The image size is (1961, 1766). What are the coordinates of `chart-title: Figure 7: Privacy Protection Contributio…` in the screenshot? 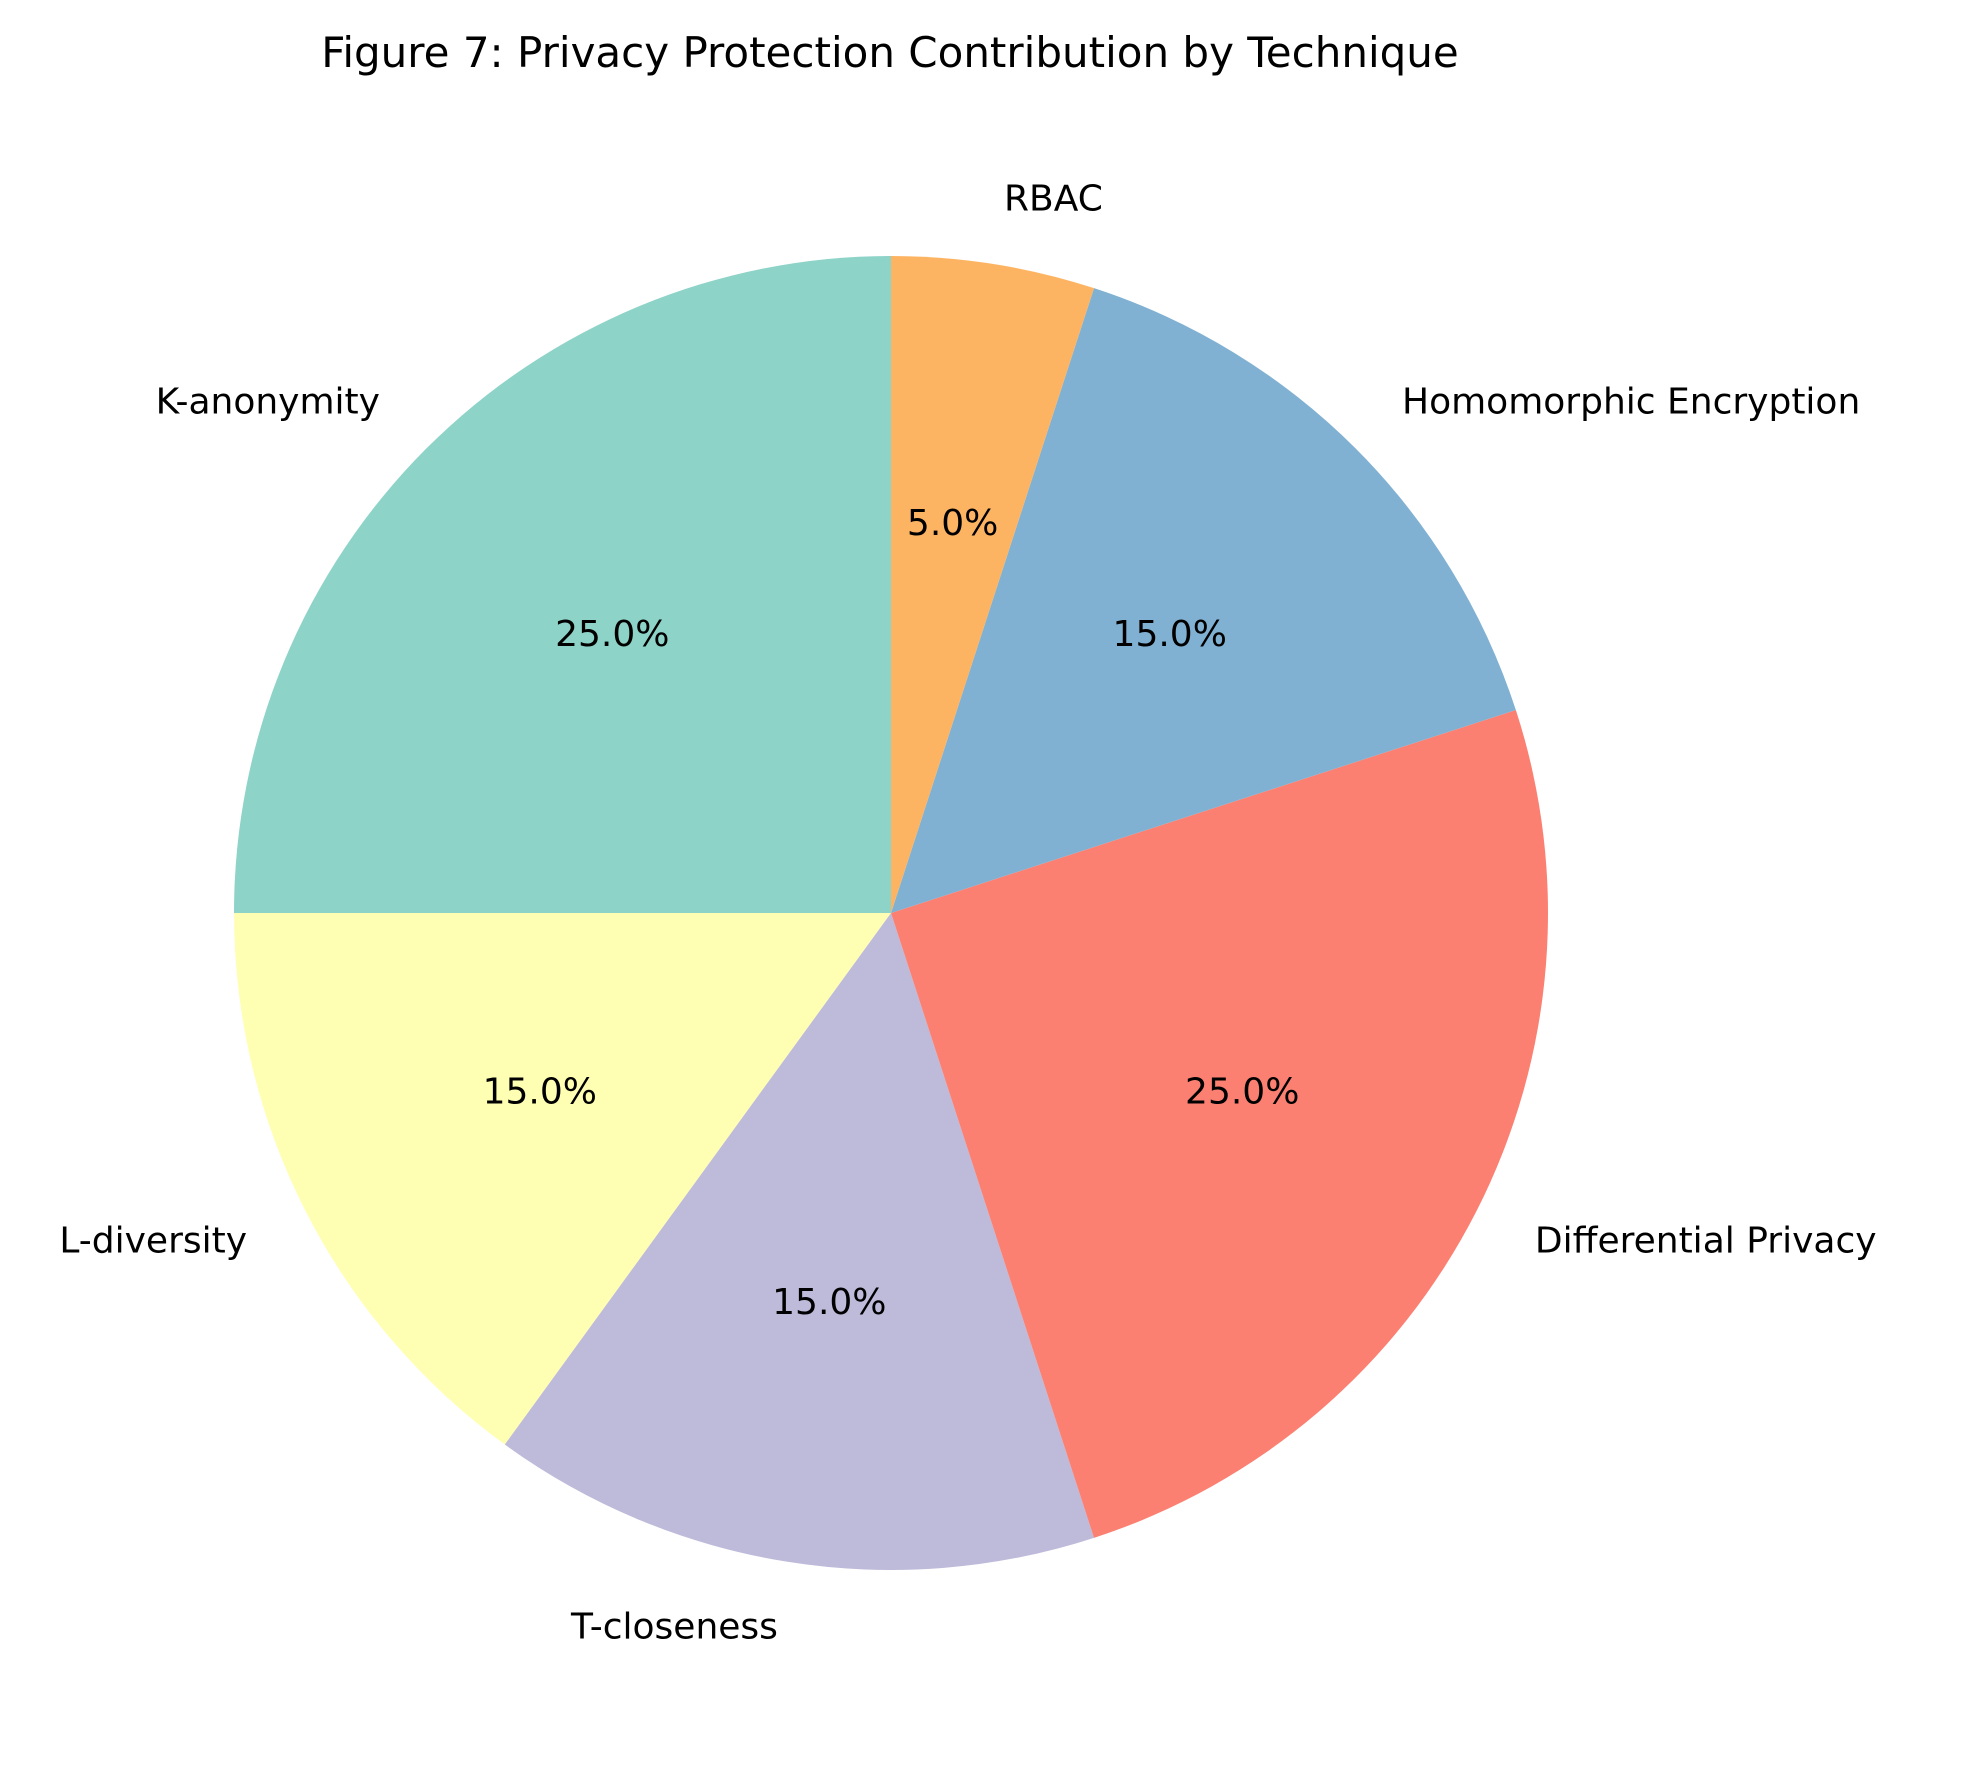 It's located at (890, 52).